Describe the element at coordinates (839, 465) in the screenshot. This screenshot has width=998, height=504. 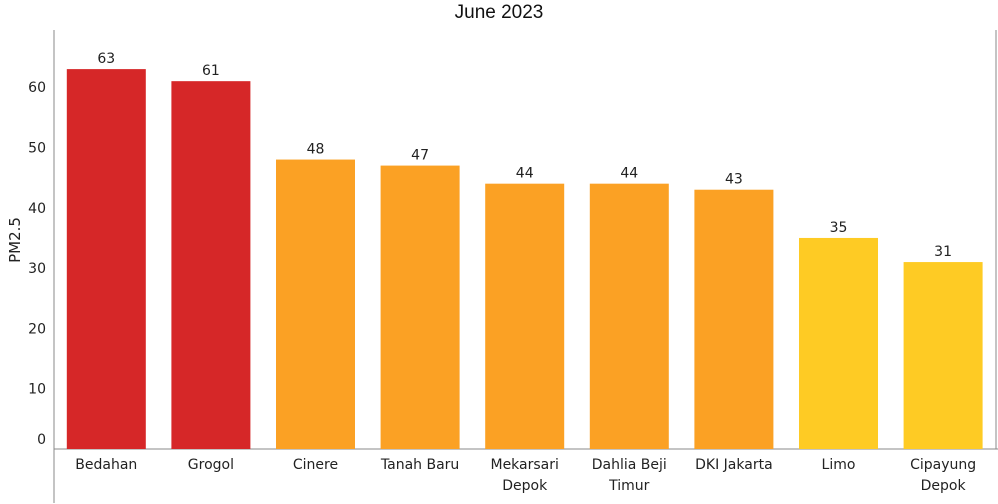
I see `category-label: Limo` at that location.